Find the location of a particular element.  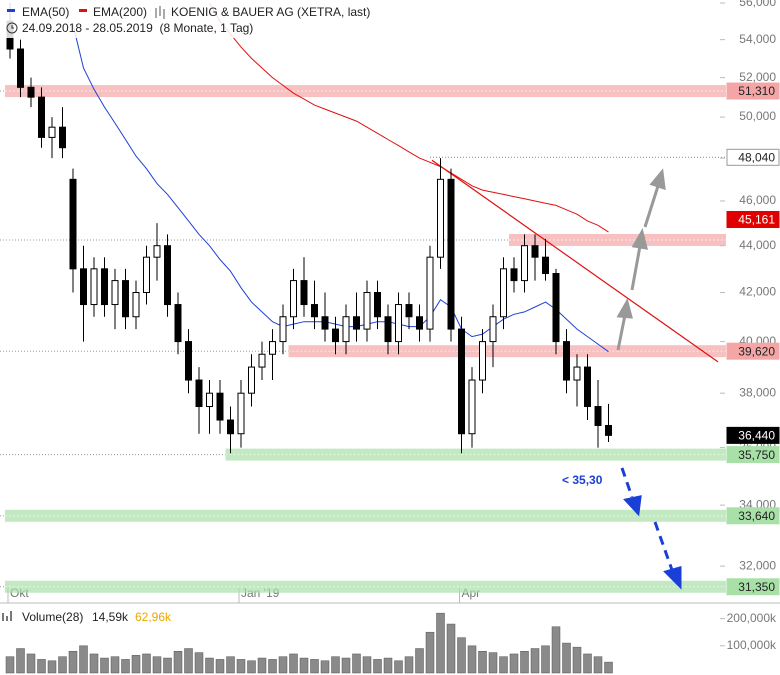

level-label: 31,350 is located at coordinates (756, 587).